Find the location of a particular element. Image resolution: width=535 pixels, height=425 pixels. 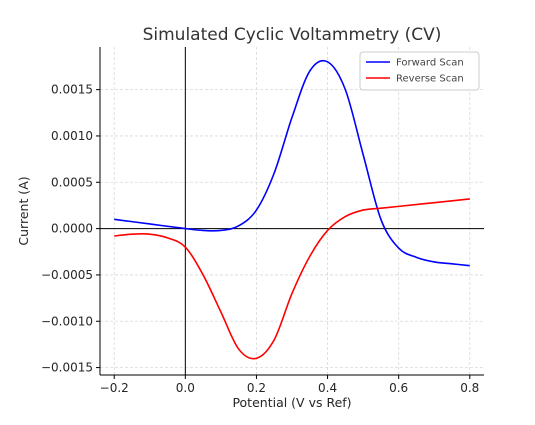

y-tick-label: 0.0015 is located at coordinates (72, 90).